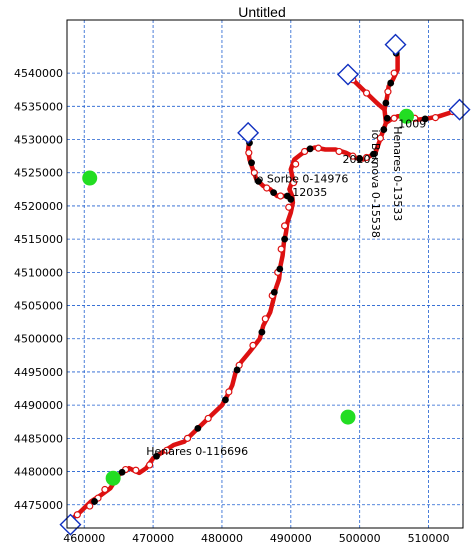  Describe the element at coordinates (38, 206) in the screenshot. I see `y-tick-label: 4520000` at that location.